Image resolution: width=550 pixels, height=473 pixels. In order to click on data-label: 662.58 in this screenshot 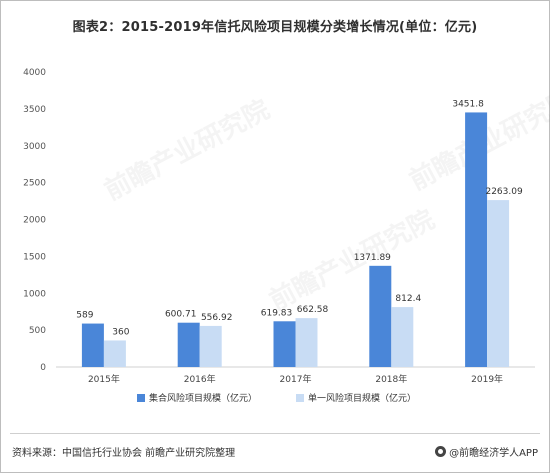, I will do `click(313, 310)`.